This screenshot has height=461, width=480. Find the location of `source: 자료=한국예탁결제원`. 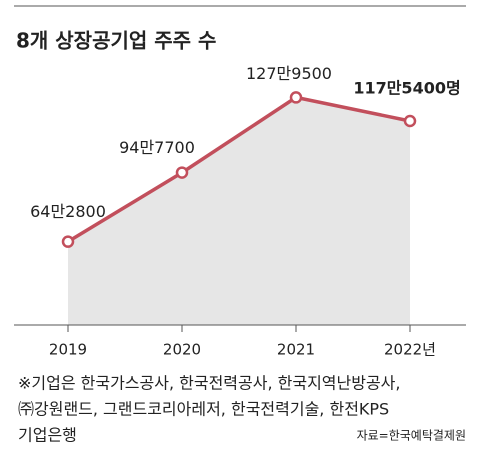

source: 자료=한국예탁결제원 is located at coordinates (411, 436).